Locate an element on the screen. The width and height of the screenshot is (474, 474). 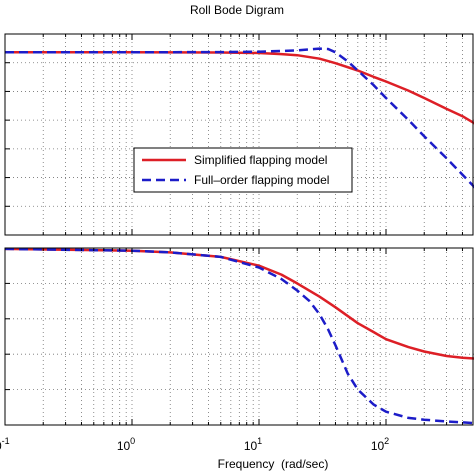
legend-box is located at coordinates (243, 170).